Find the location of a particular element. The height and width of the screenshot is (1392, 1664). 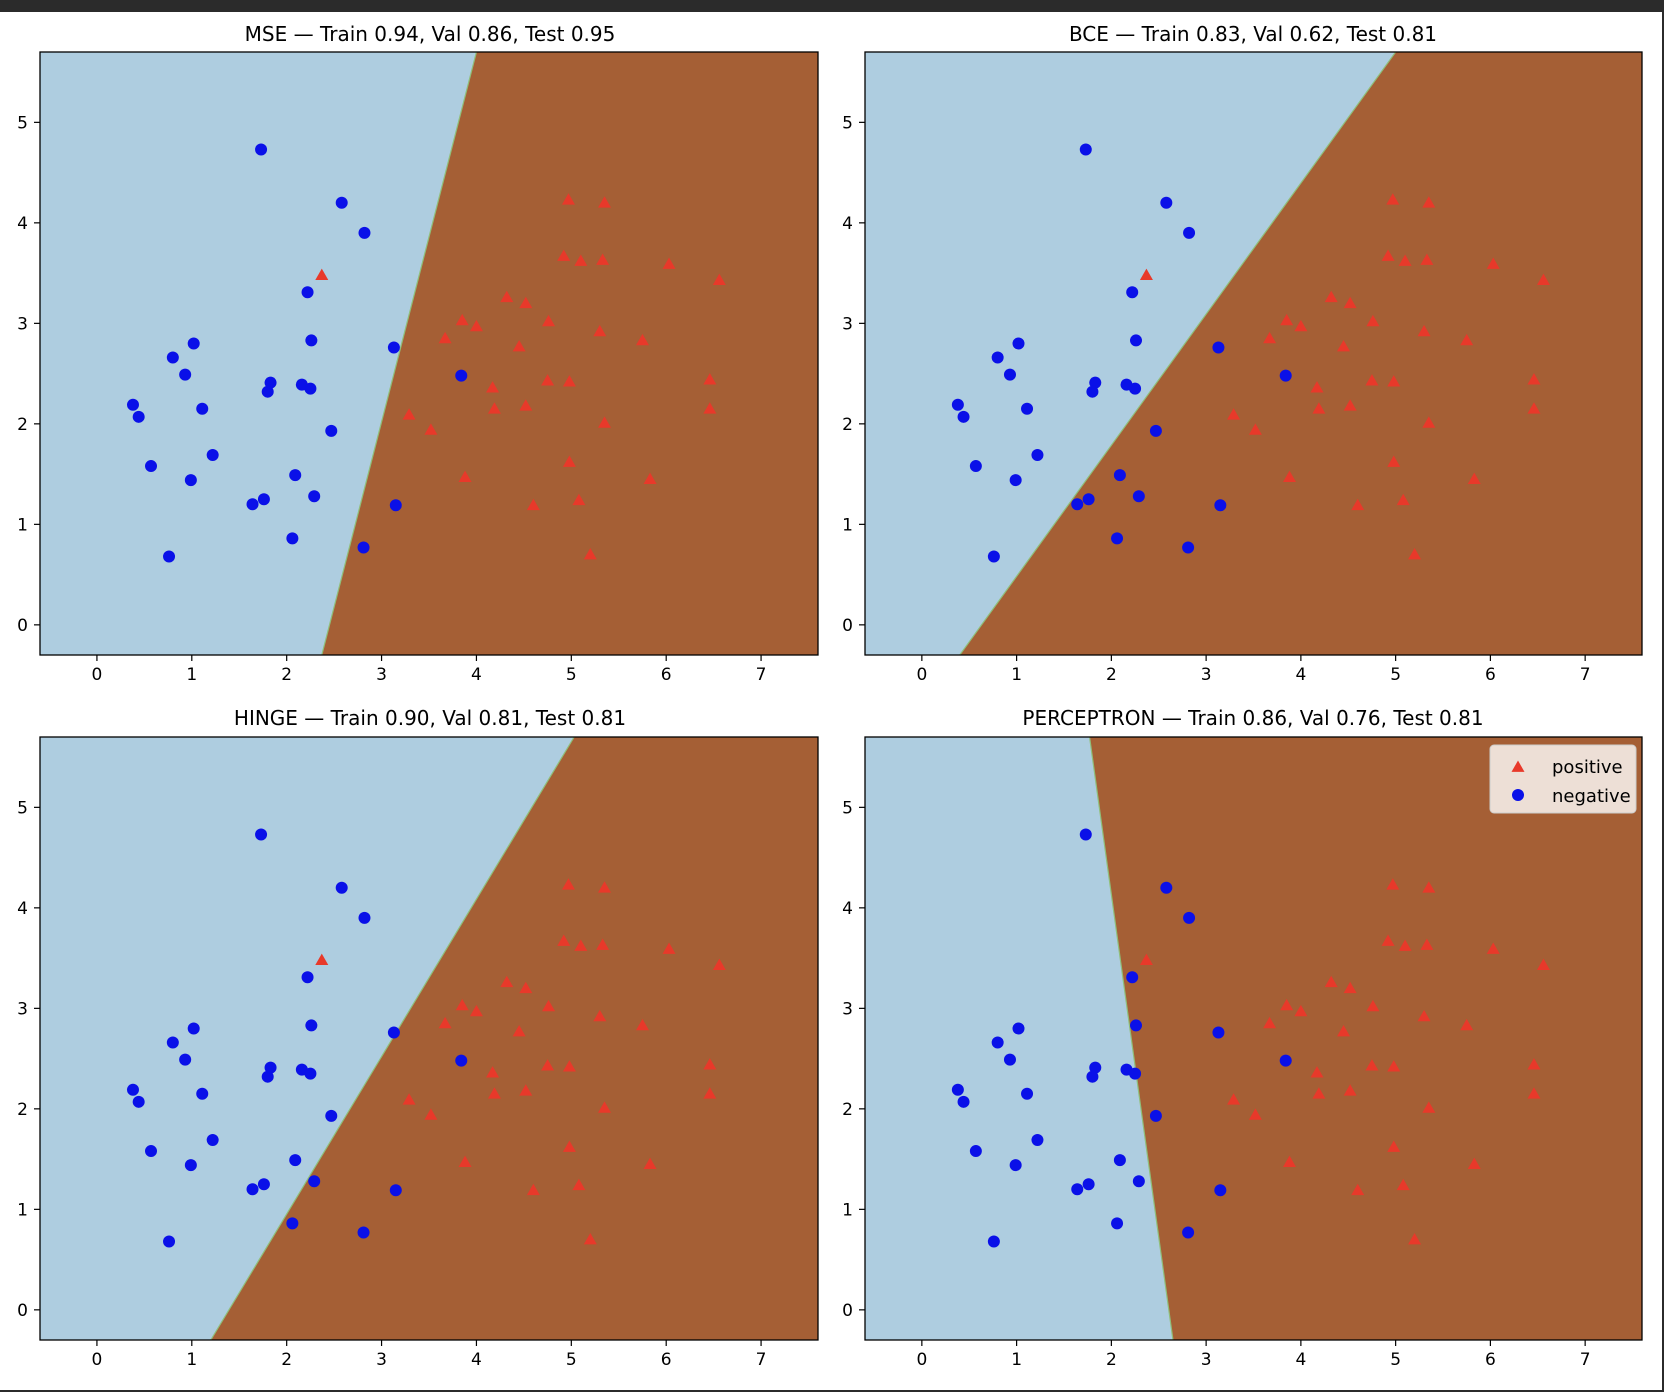

x-tick-label: 4 is located at coordinates (1300, 675).